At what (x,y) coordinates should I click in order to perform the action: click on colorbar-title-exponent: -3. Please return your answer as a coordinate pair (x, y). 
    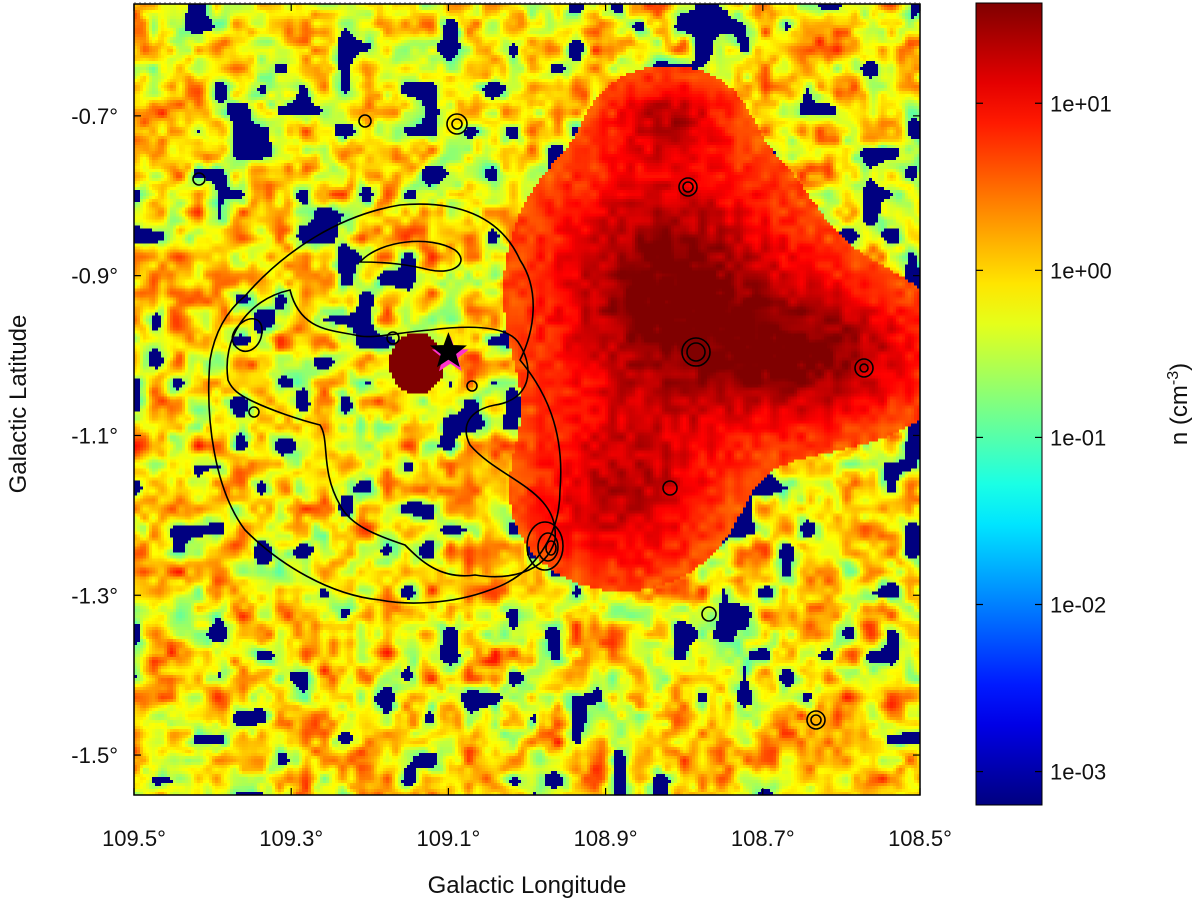
    Looking at the image, I should click on (1173, 378).